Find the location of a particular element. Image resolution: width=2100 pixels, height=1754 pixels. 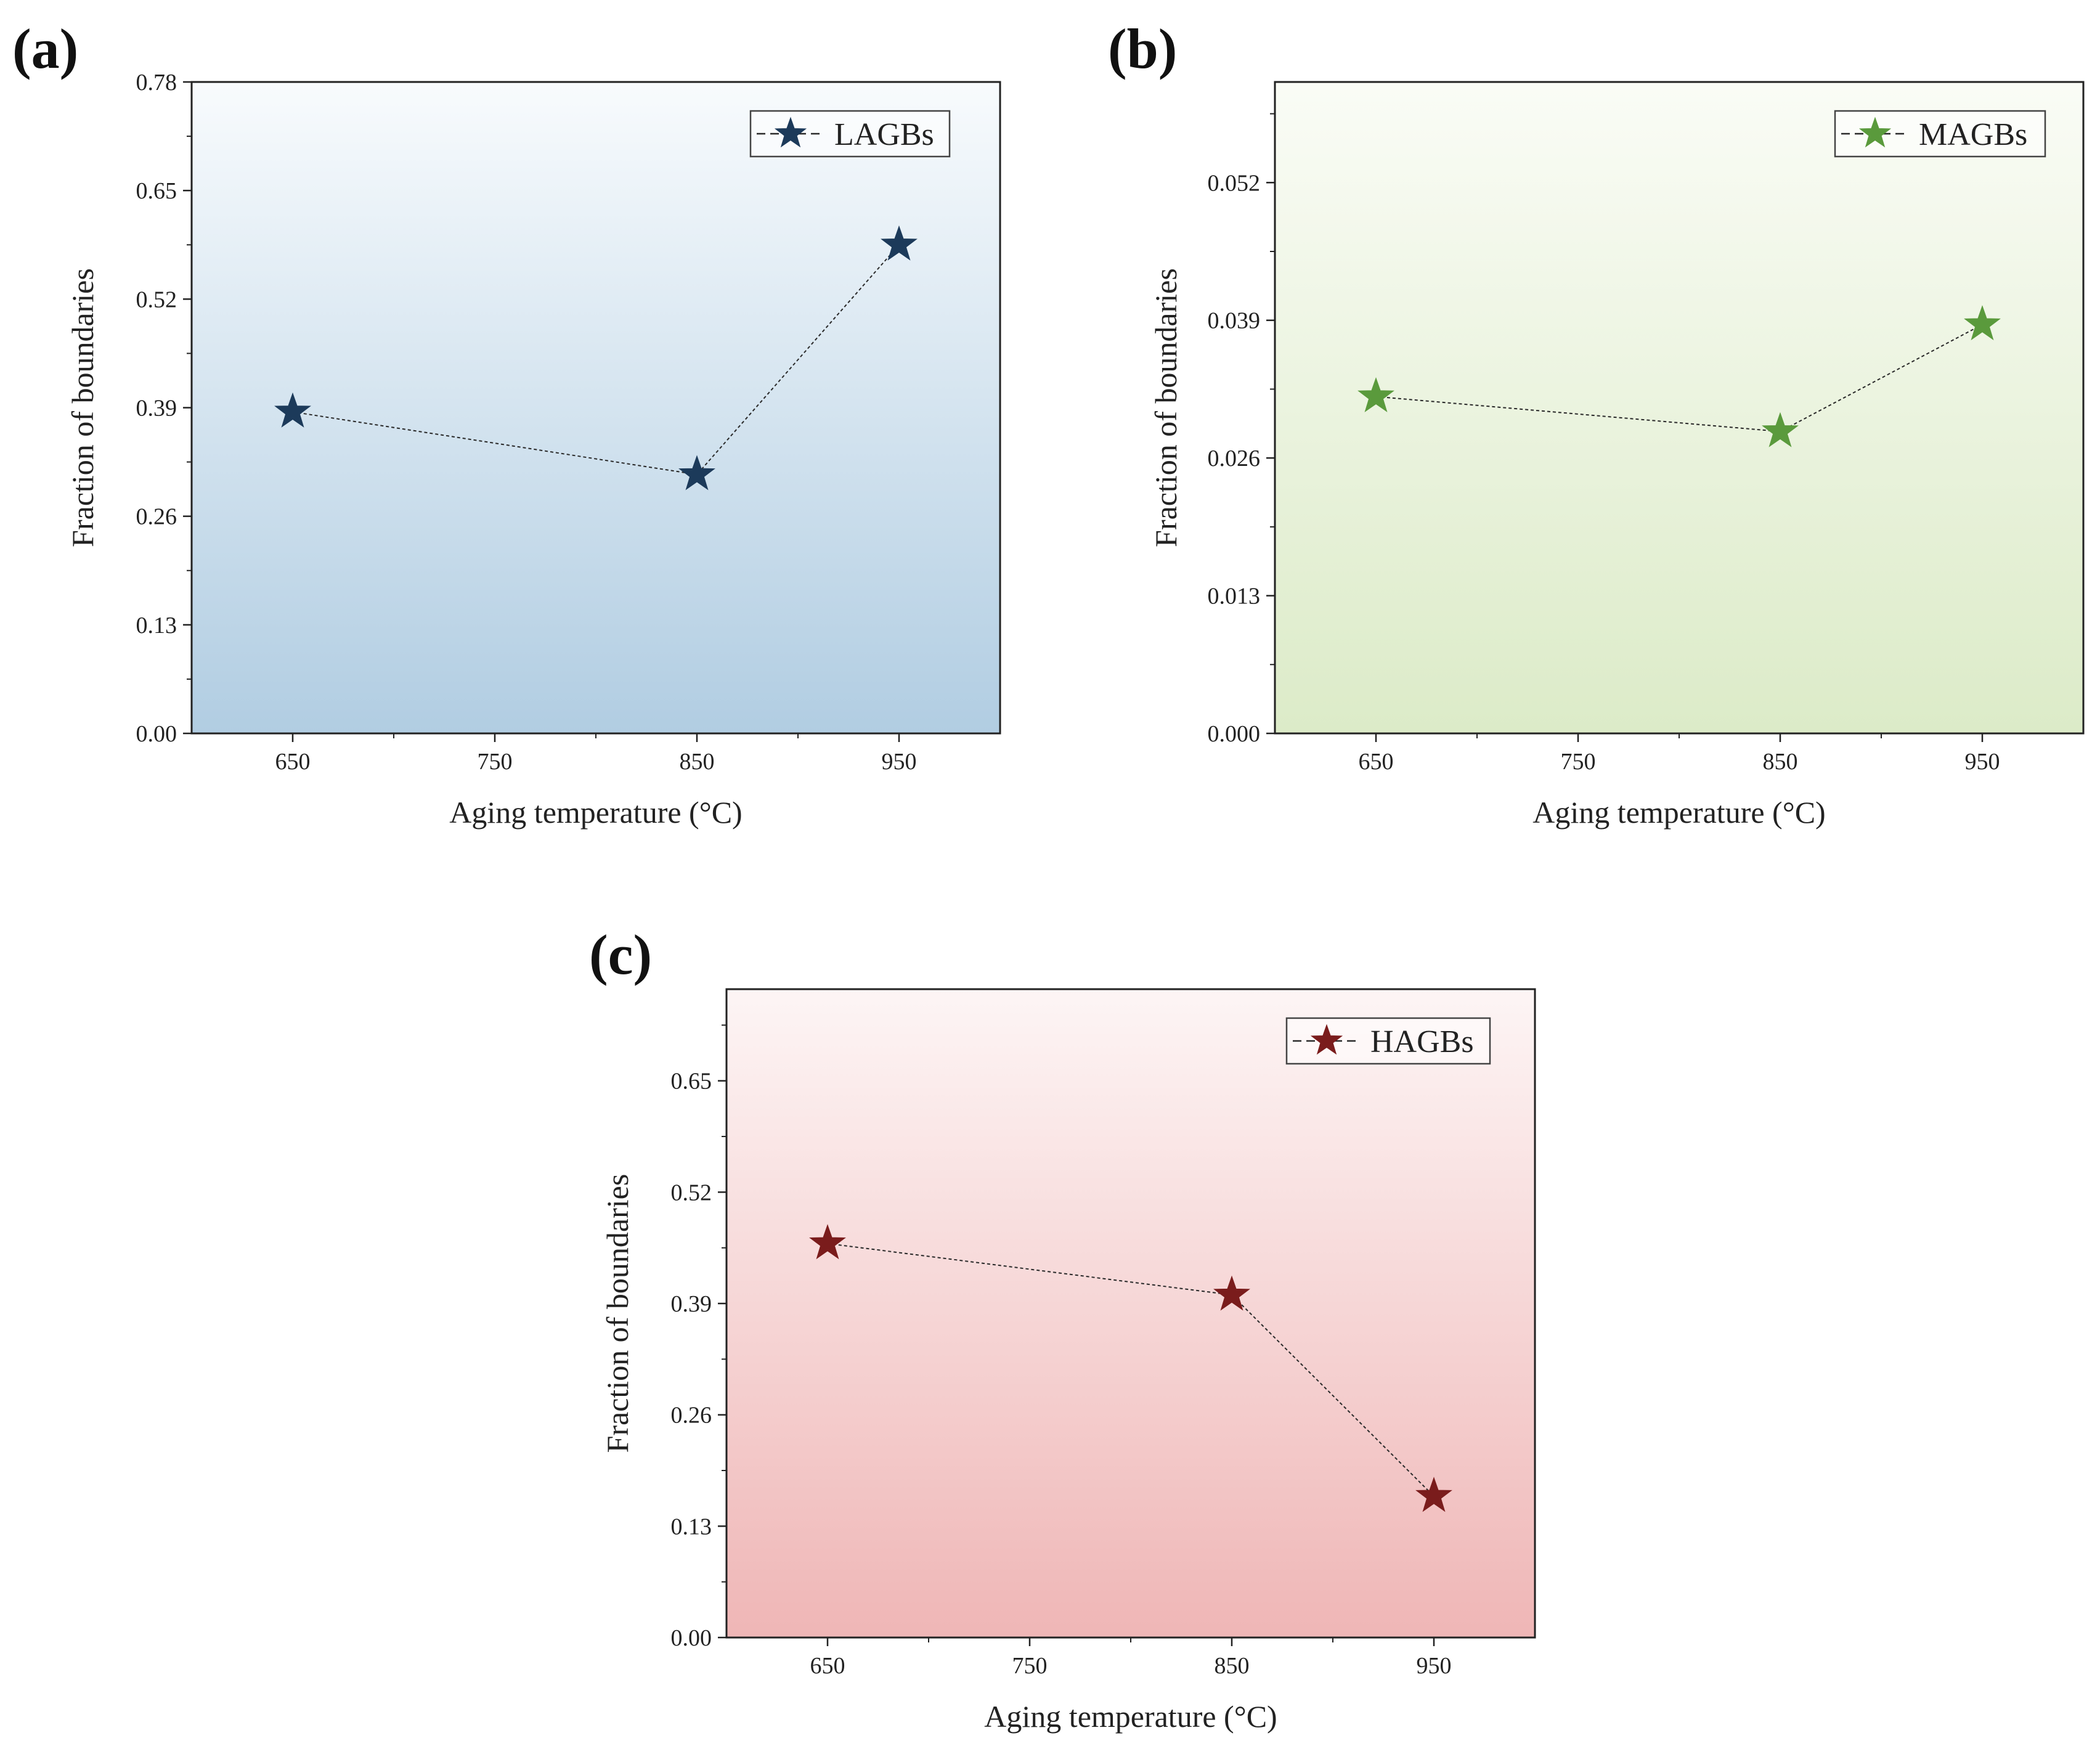

y-tick-label: 0.039 is located at coordinates (1234, 321).